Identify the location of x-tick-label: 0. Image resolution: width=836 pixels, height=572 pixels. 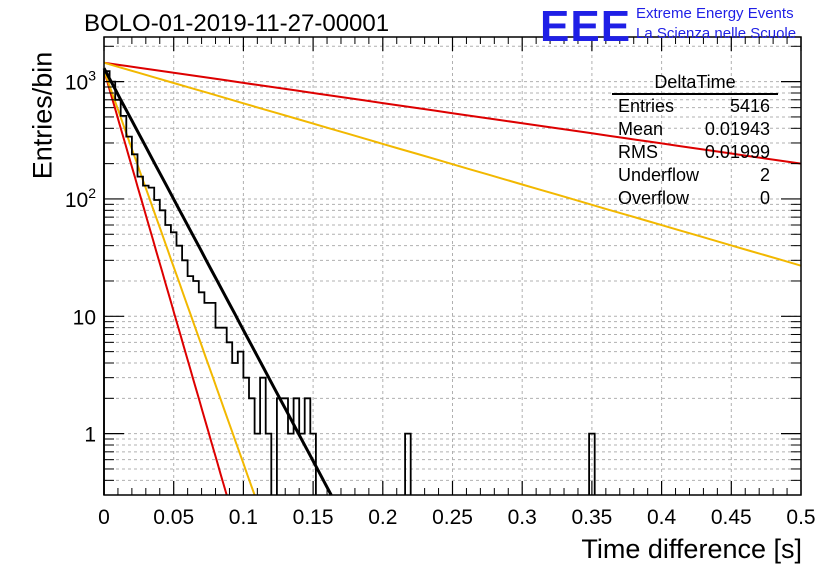
(104, 517).